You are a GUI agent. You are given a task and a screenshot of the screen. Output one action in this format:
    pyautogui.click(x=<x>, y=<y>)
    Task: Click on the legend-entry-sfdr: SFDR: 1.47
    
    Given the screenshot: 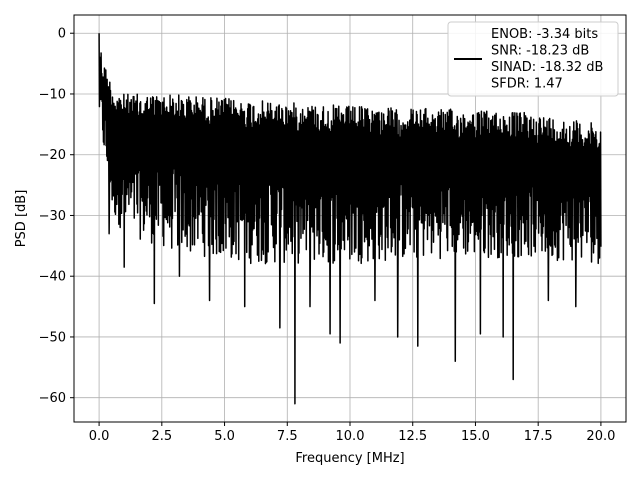 What is the action you would take?
    pyautogui.click(x=527, y=84)
    